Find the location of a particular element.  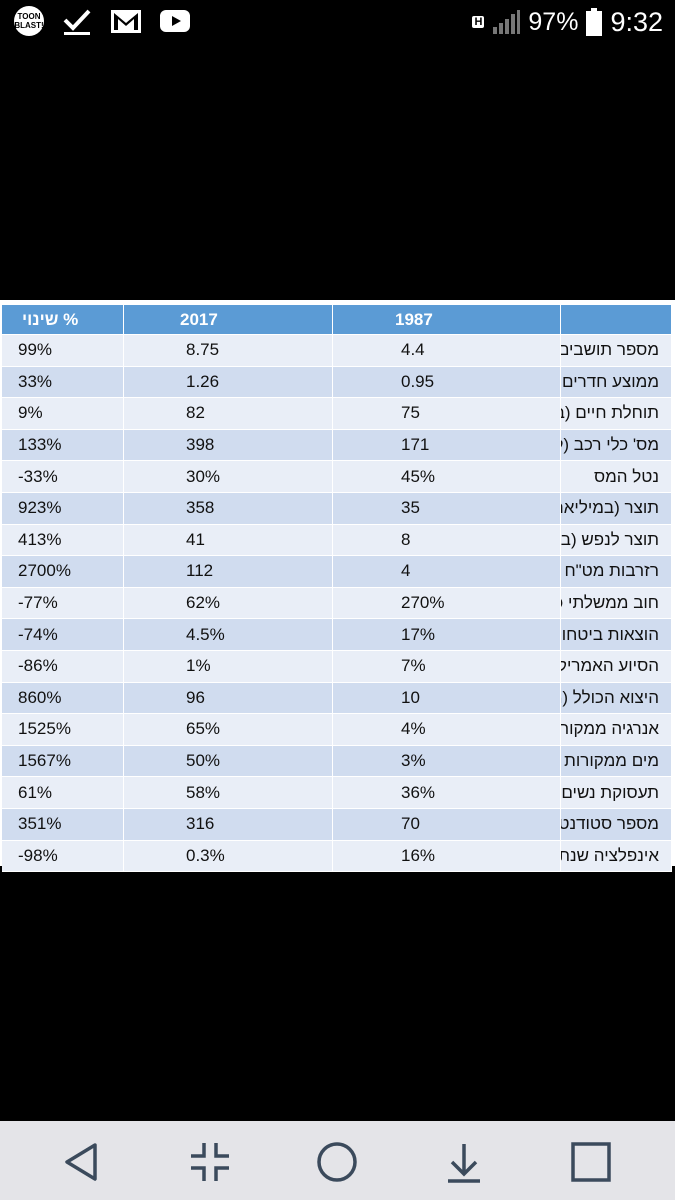

cell-2017: 316 is located at coordinates (228, 824).